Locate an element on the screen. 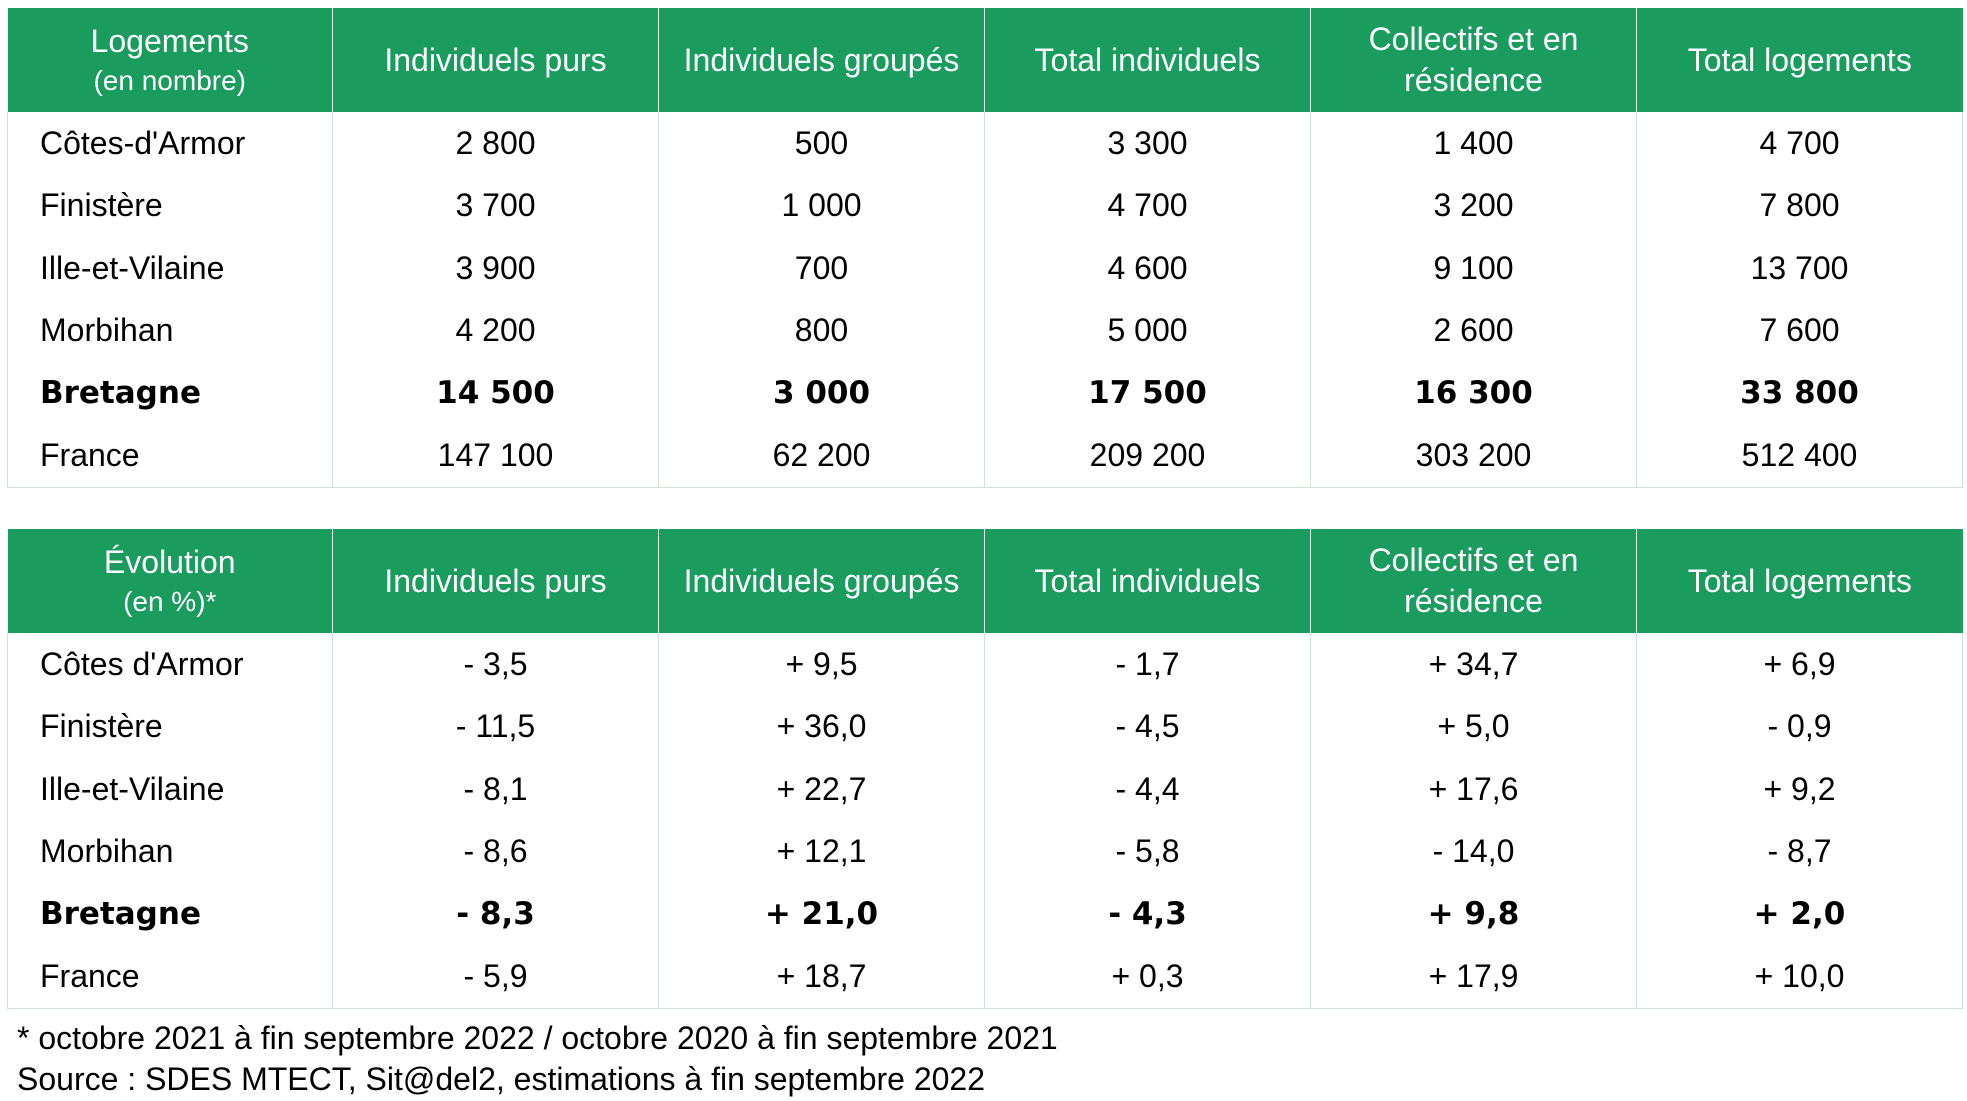 The height and width of the screenshot is (1101, 1967). value-cell: + 0,3 is located at coordinates (1147, 977).